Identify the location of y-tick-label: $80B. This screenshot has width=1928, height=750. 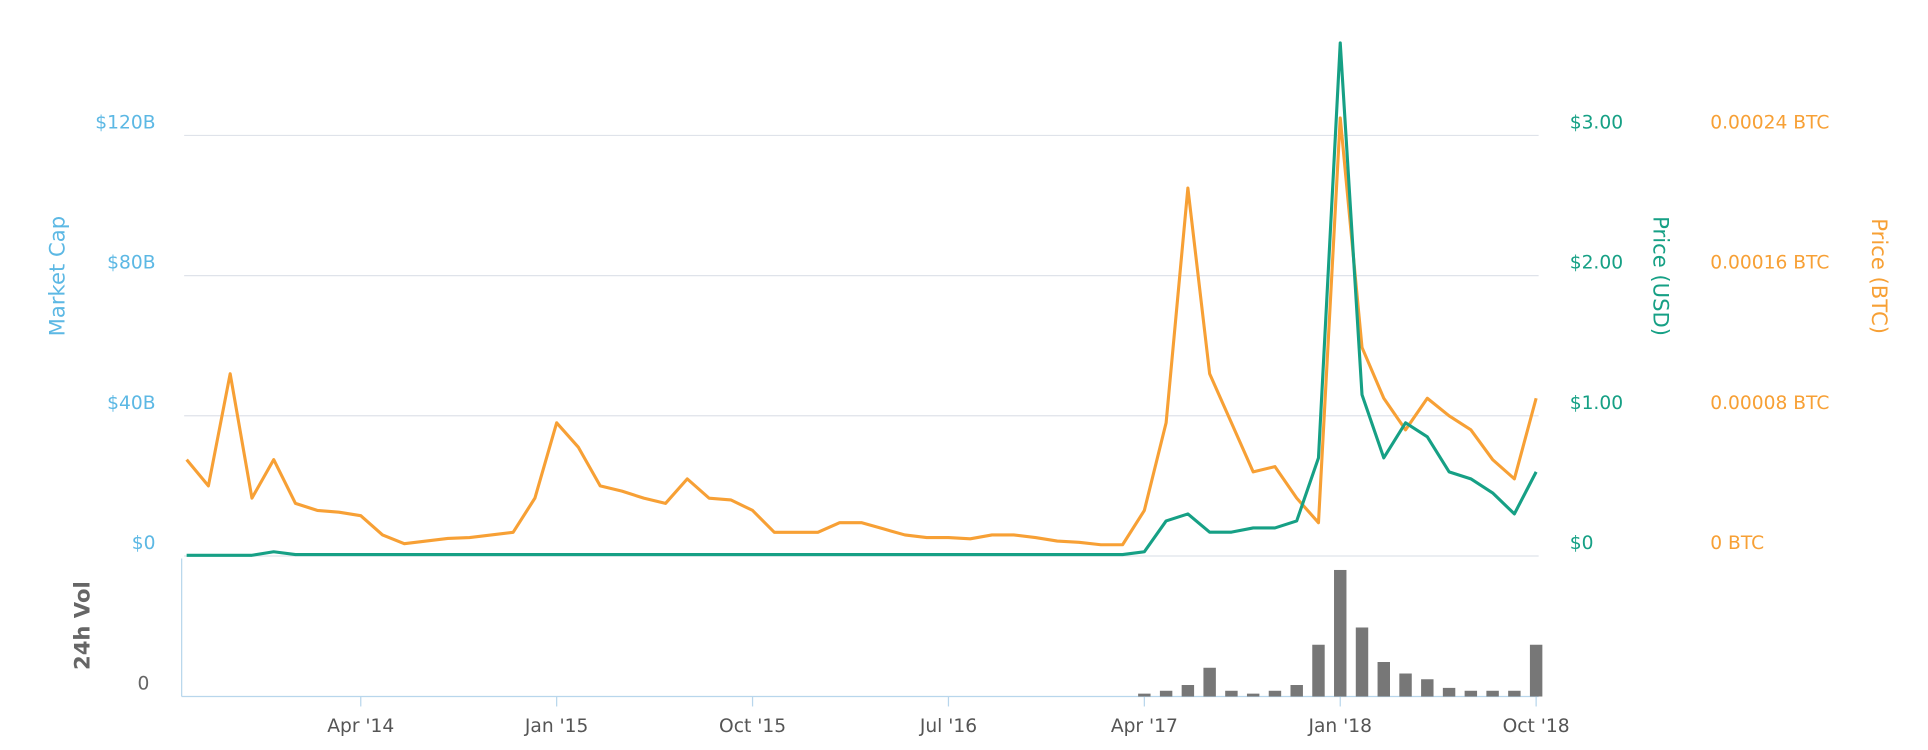
(131, 263).